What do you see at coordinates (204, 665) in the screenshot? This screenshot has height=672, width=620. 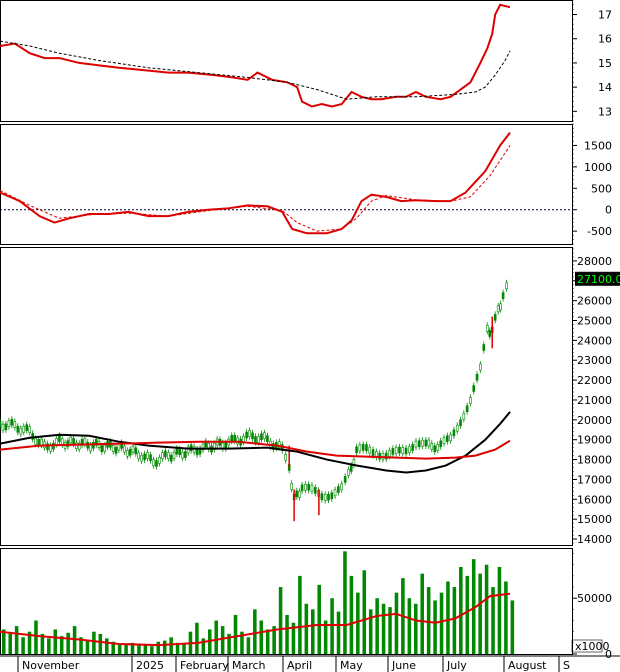 I see `x-tick-label: February` at bounding box center [204, 665].